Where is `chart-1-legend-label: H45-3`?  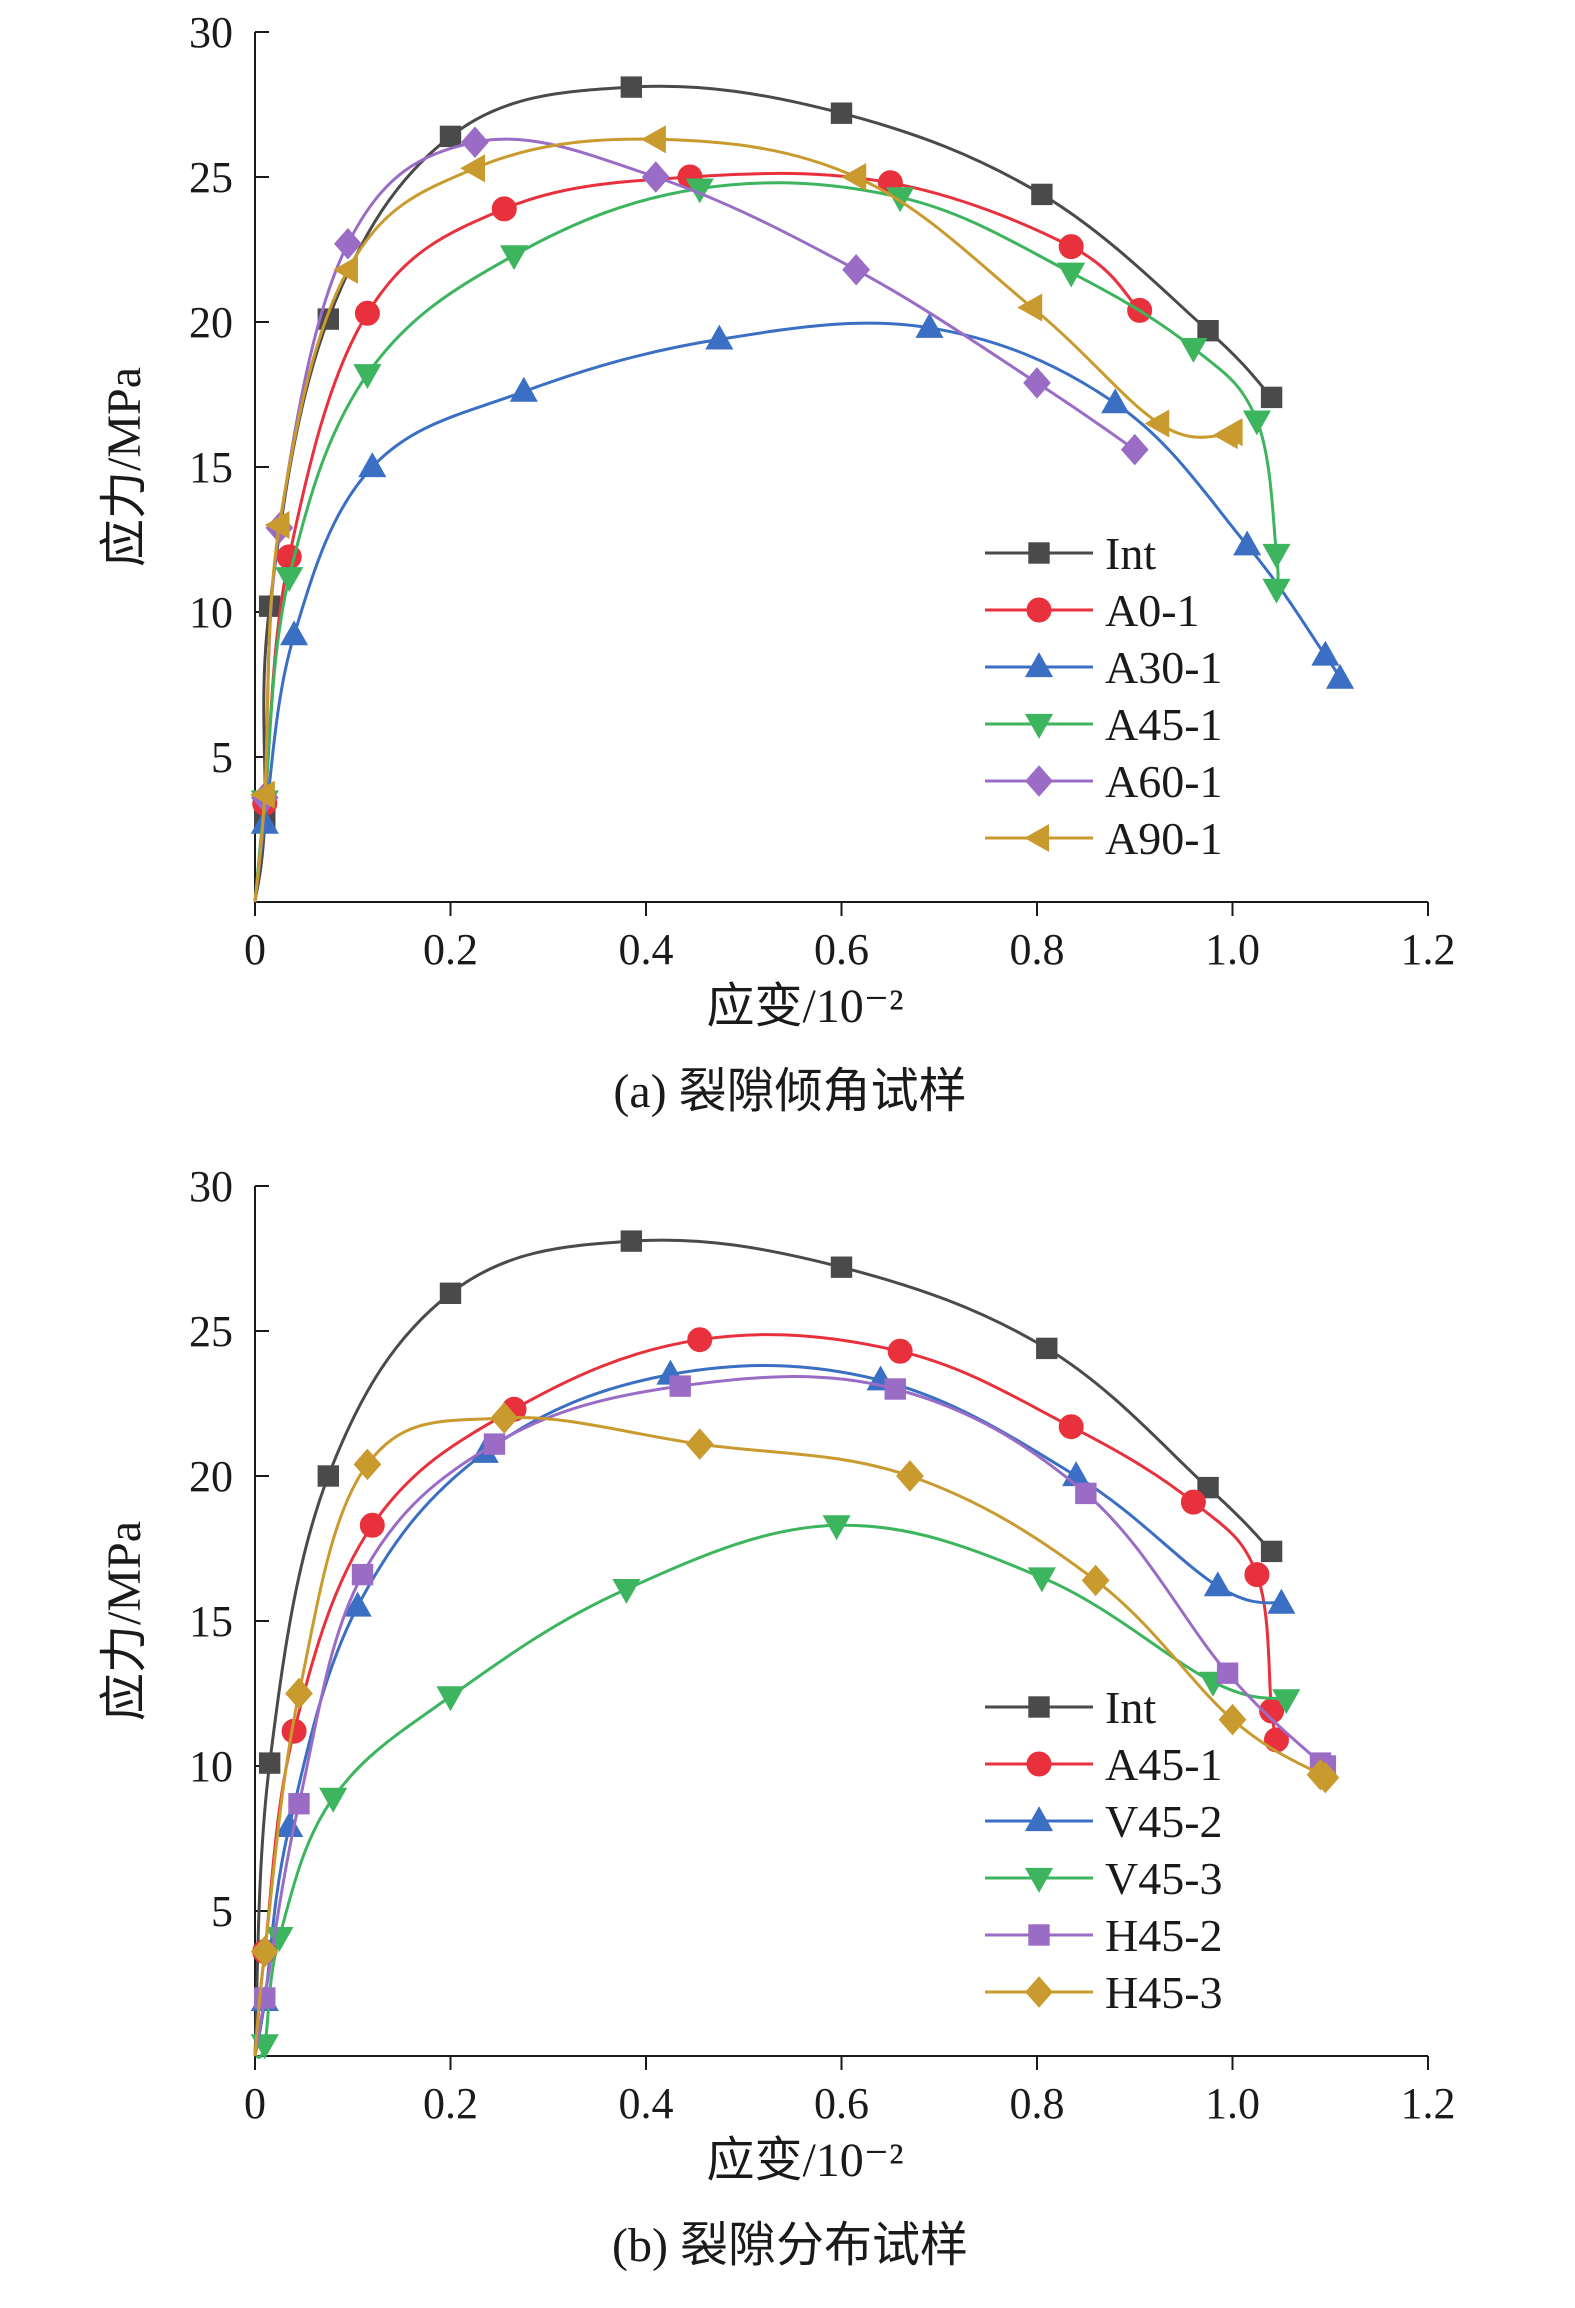 chart-1-legend-label: H45-3 is located at coordinates (1164, 1992).